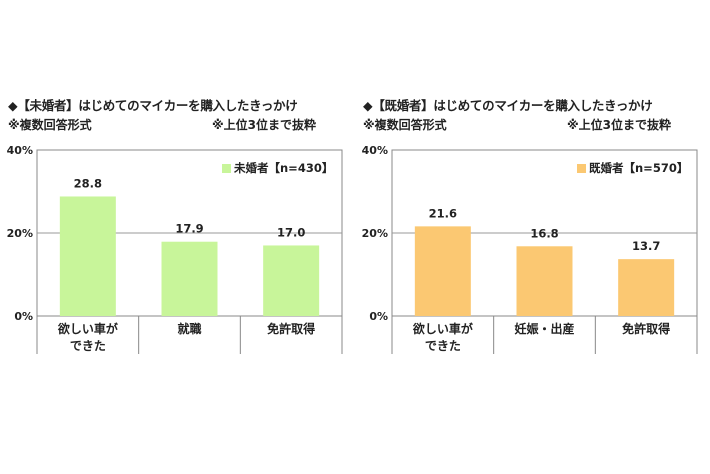  Describe the element at coordinates (646, 246) in the screenshot. I see `data-label: 13.7` at that location.